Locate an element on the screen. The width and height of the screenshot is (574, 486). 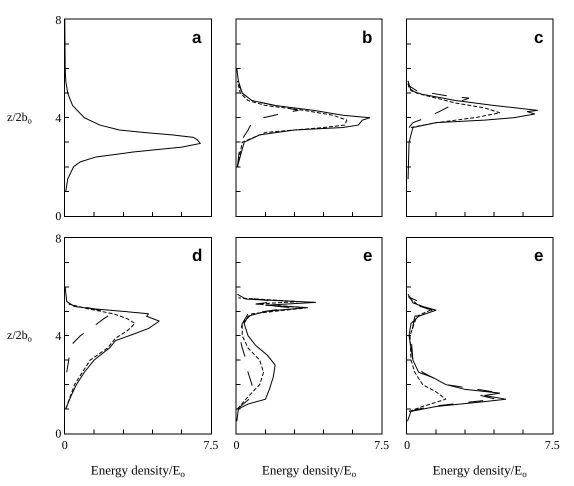
text: d is located at coordinates (197, 255).